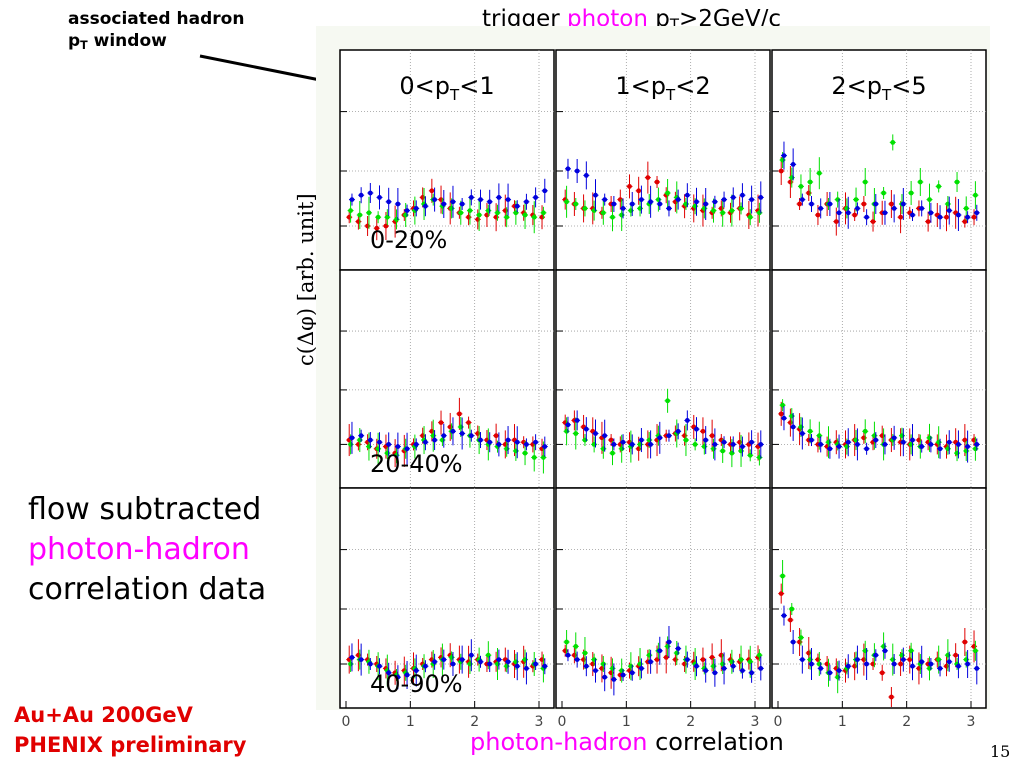  I want to click on annotation-line1: associated hadron, so click(156, 19).